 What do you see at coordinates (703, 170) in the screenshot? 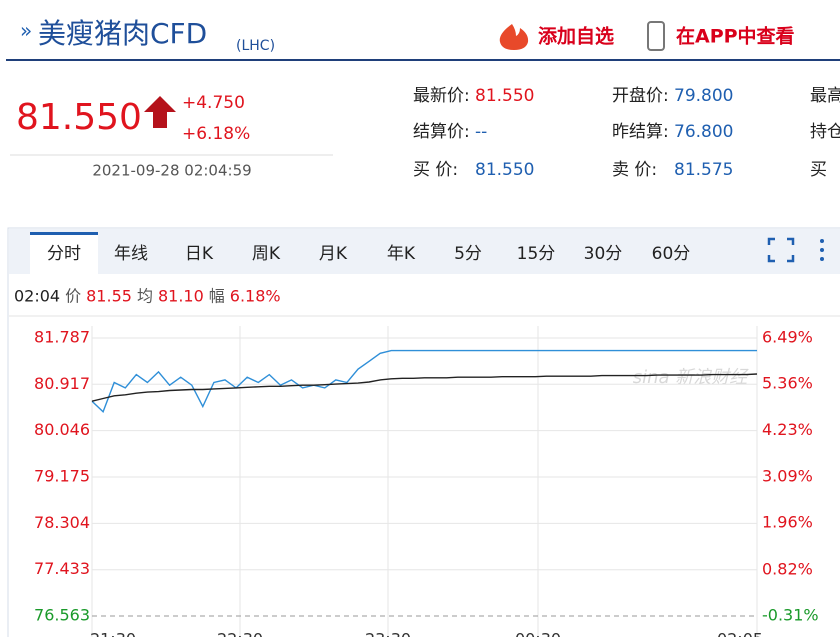
I see `field-value: 81.575` at bounding box center [703, 170].